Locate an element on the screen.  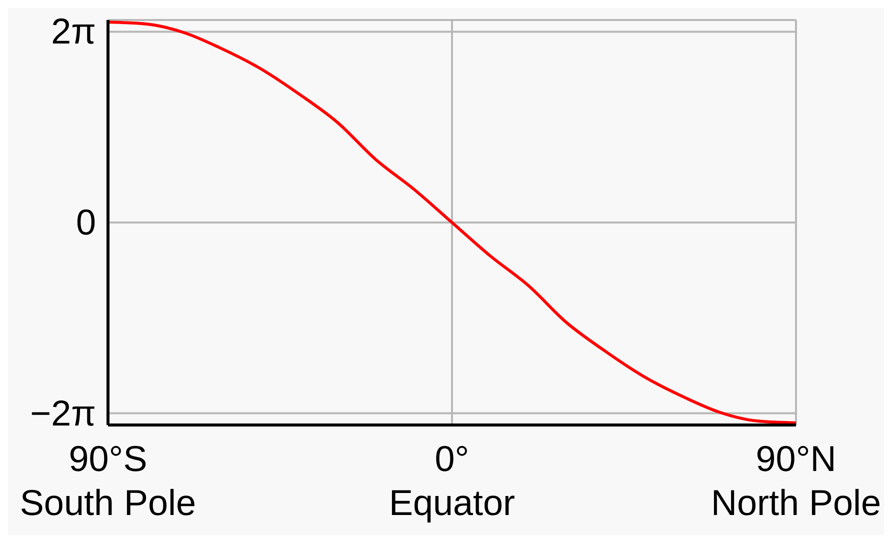
x-tick-label: 0° Equator is located at coordinates (452, 480).